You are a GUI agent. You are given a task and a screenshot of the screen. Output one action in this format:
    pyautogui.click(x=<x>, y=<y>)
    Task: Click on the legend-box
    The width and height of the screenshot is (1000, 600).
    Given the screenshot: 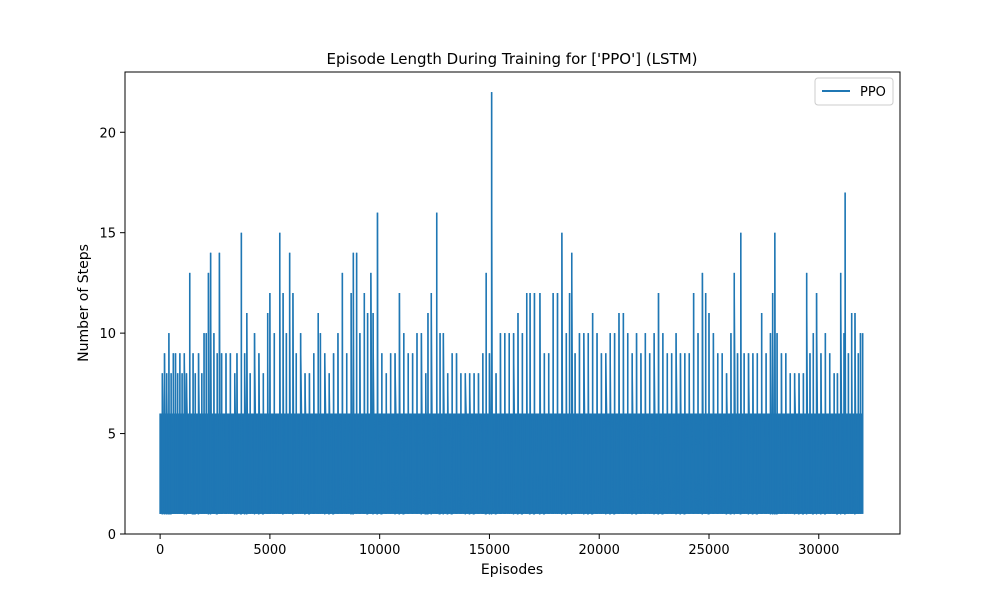 What is the action you would take?
    pyautogui.click(x=854, y=91)
    